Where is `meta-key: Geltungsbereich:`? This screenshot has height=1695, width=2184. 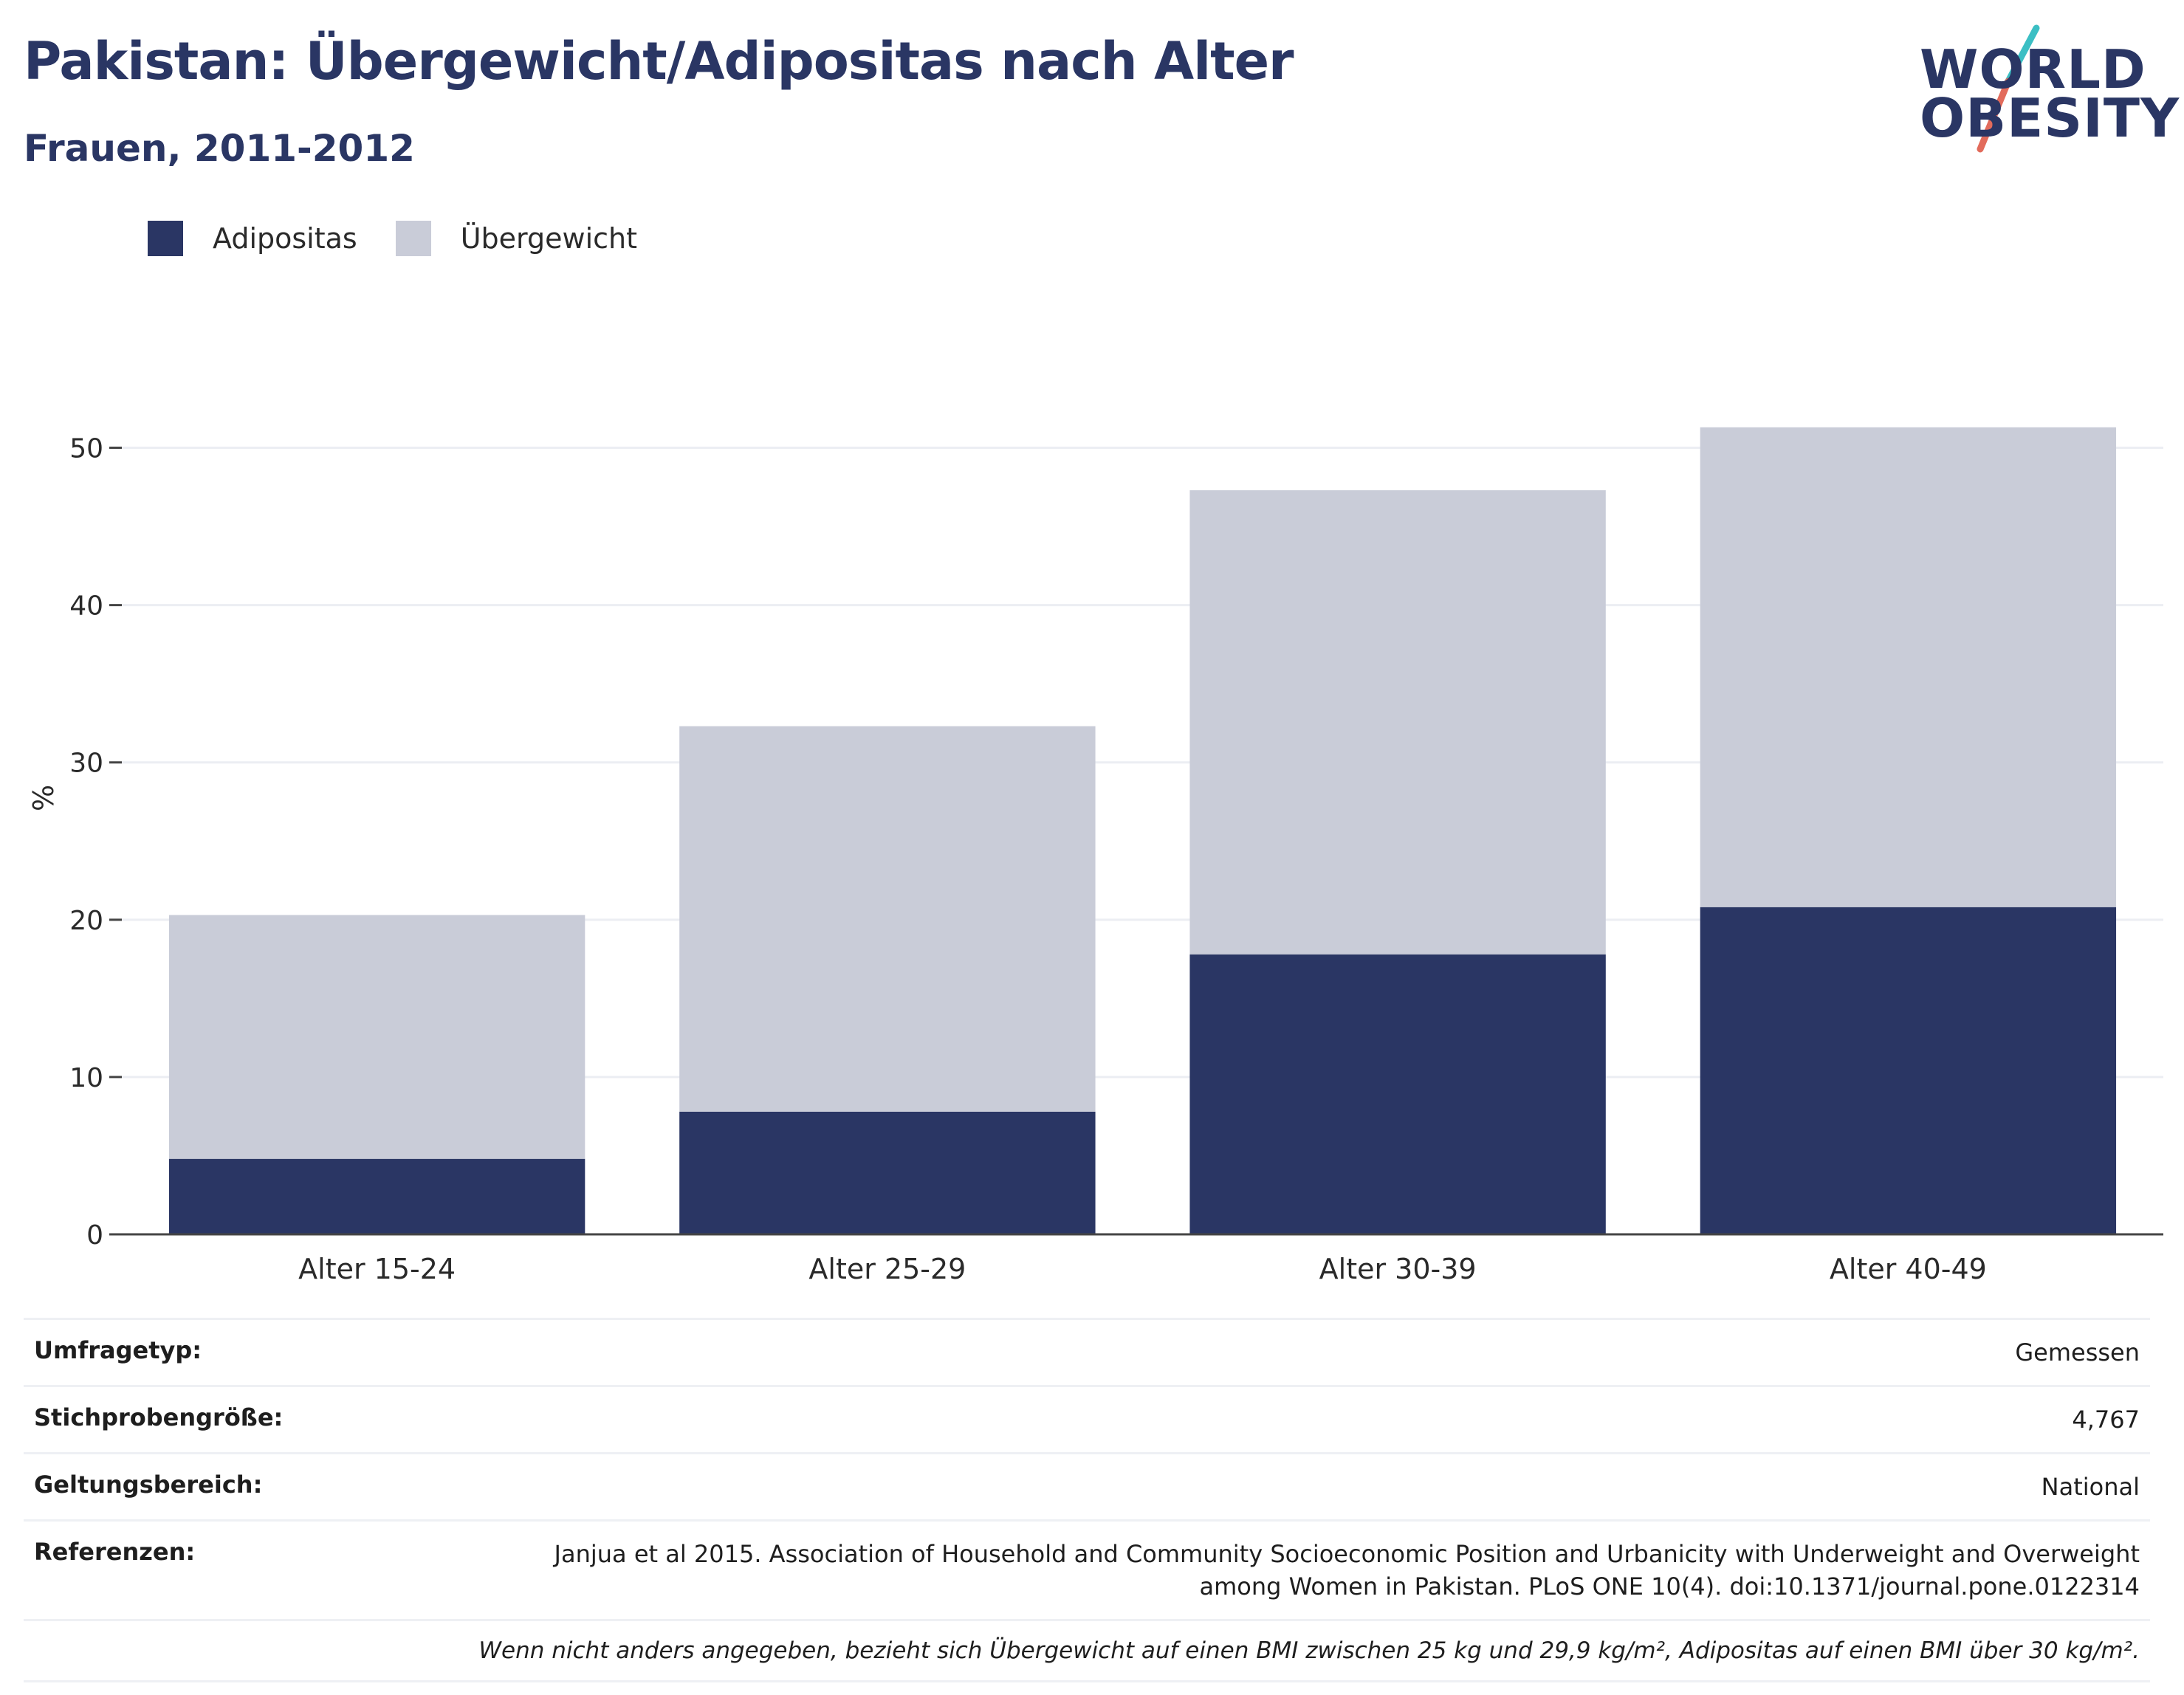
meta-key: Geltungsbereich: is located at coordinates (149, 1485).